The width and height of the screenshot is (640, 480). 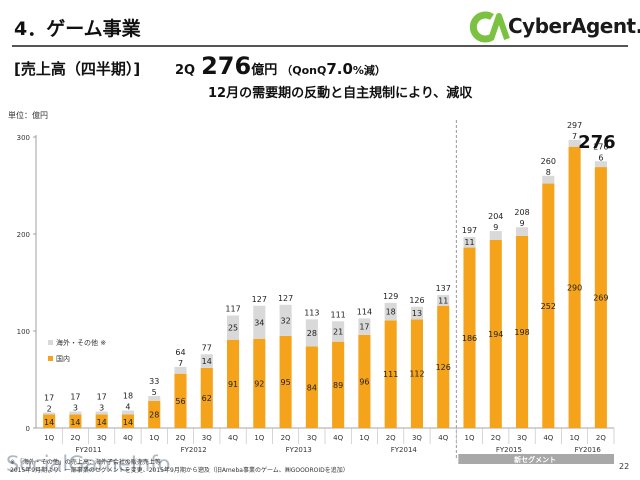 What do you see at coordinates (548, 306) in the screenshot?
I see `label-domestic: 252` at bounding box center [548, 306].